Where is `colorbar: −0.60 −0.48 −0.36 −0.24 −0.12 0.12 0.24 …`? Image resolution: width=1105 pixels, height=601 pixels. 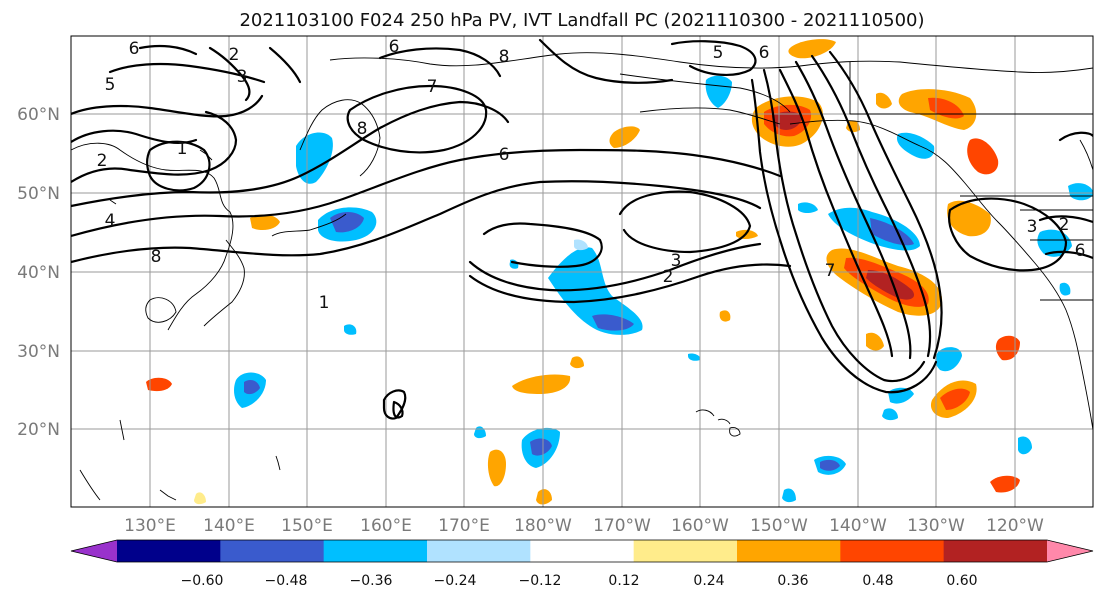 colorbar: −0.60 −0.48 −0.36 −0.24 −0.12 0.12 0.24 … is located at coordinates (582, 564).